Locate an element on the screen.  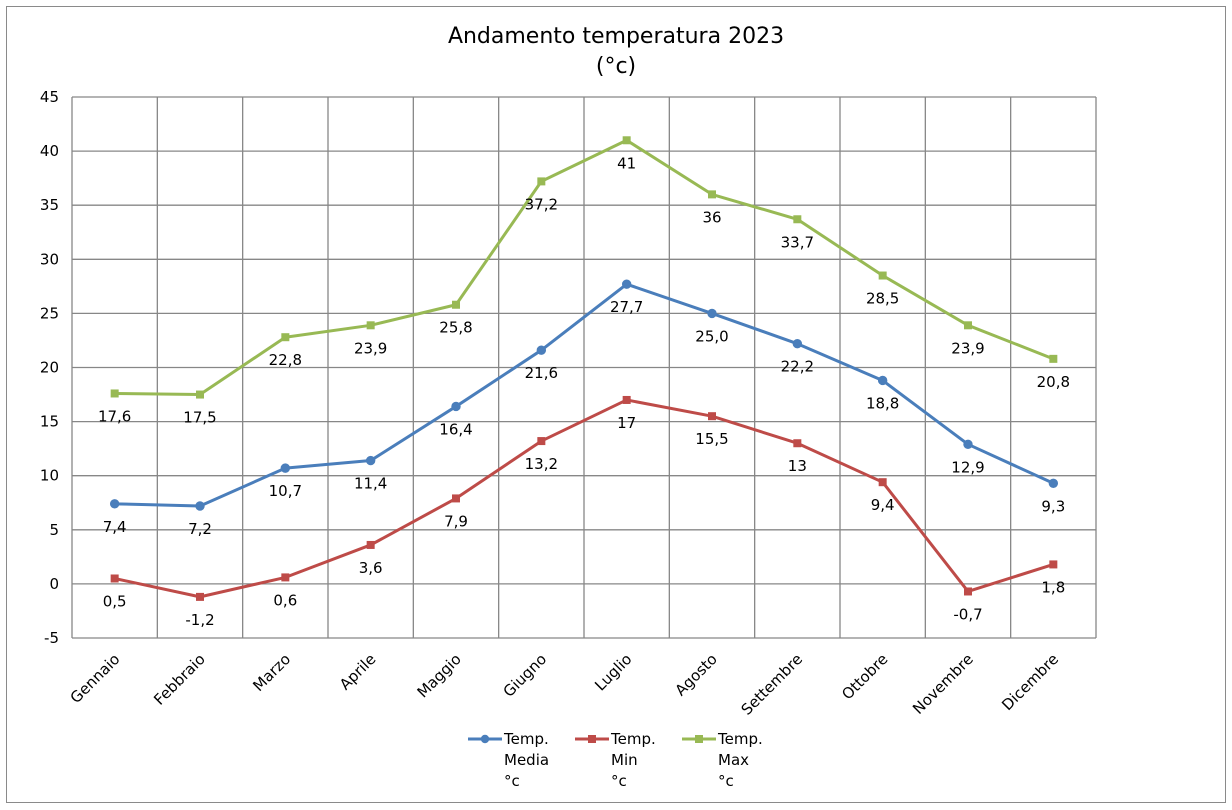
legend-label: Max is located at coordinates (733, 760).